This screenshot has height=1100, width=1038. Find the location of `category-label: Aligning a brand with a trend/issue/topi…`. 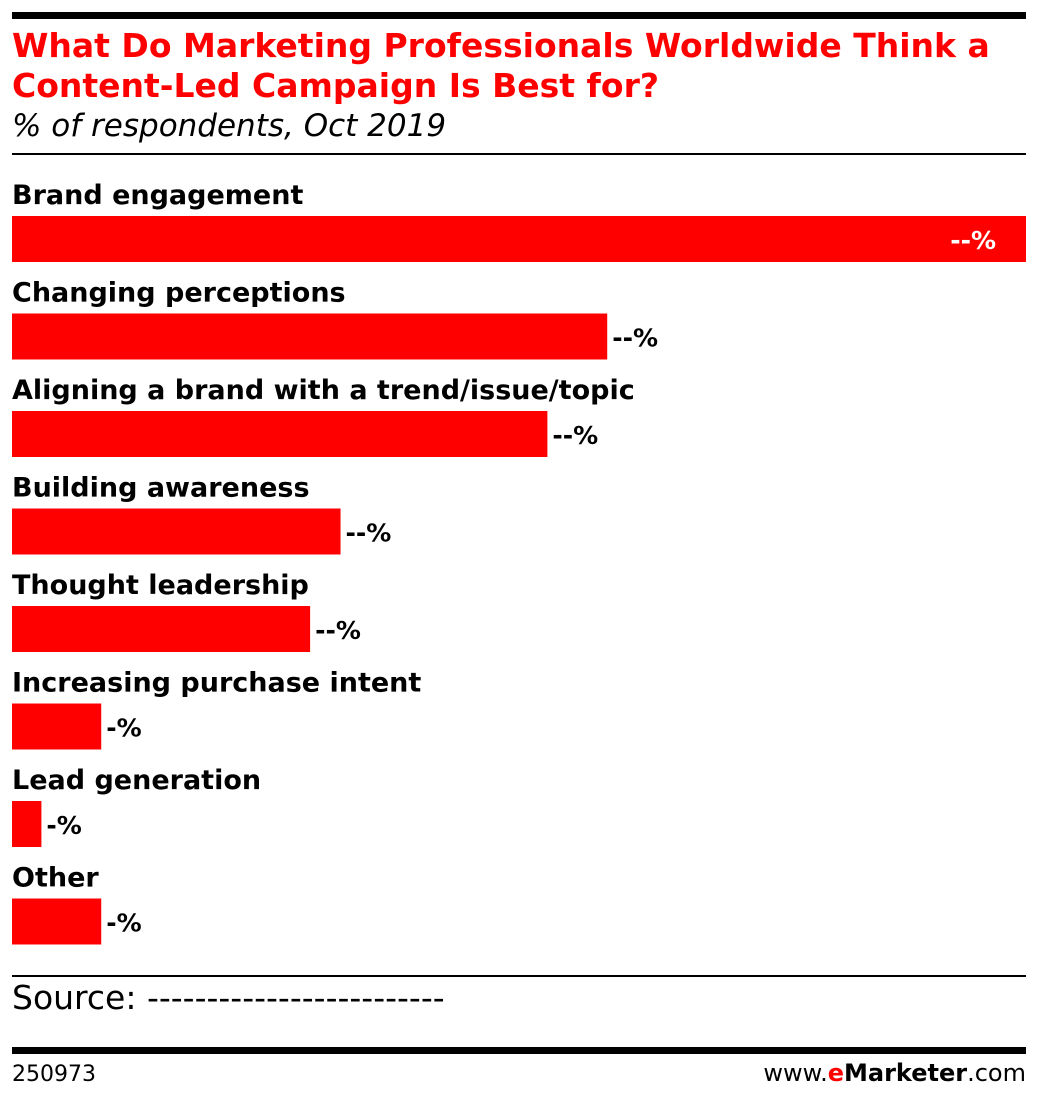

category-label: Aligning a brand with a trend/issue/topi… is located at coordinates (323, 390).